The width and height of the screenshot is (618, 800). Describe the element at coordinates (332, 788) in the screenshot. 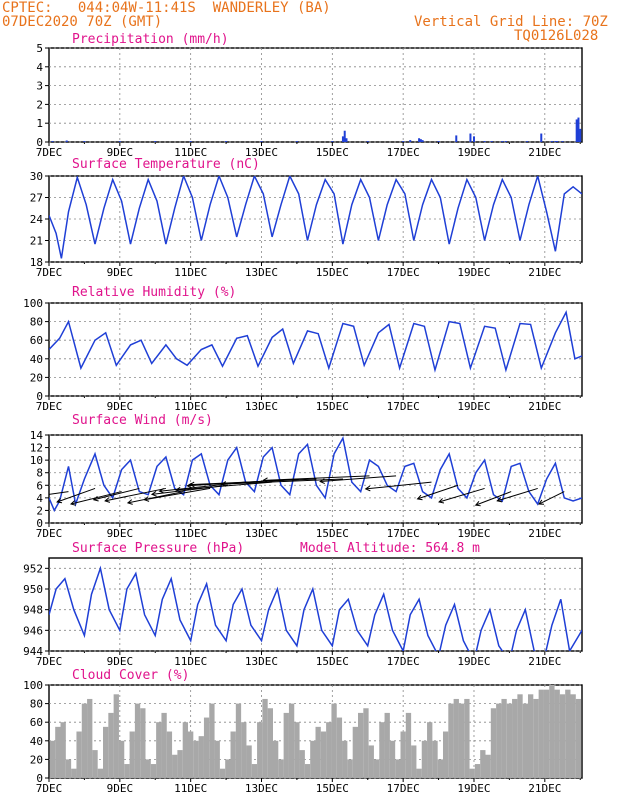

I see `cloud-xtick-label: 15DEC` at that location.